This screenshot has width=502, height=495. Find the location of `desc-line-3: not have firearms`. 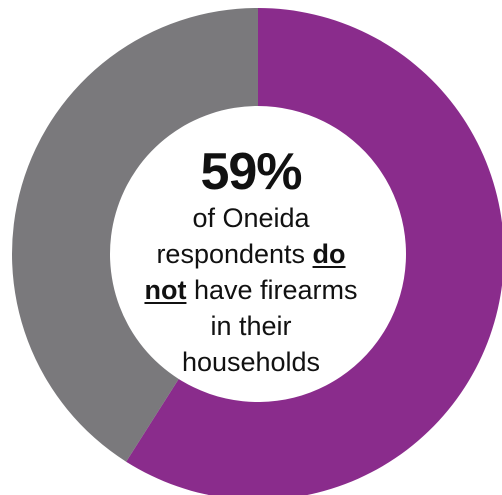

desc-line-3: not have firearms is located at coordinates (251, 290).